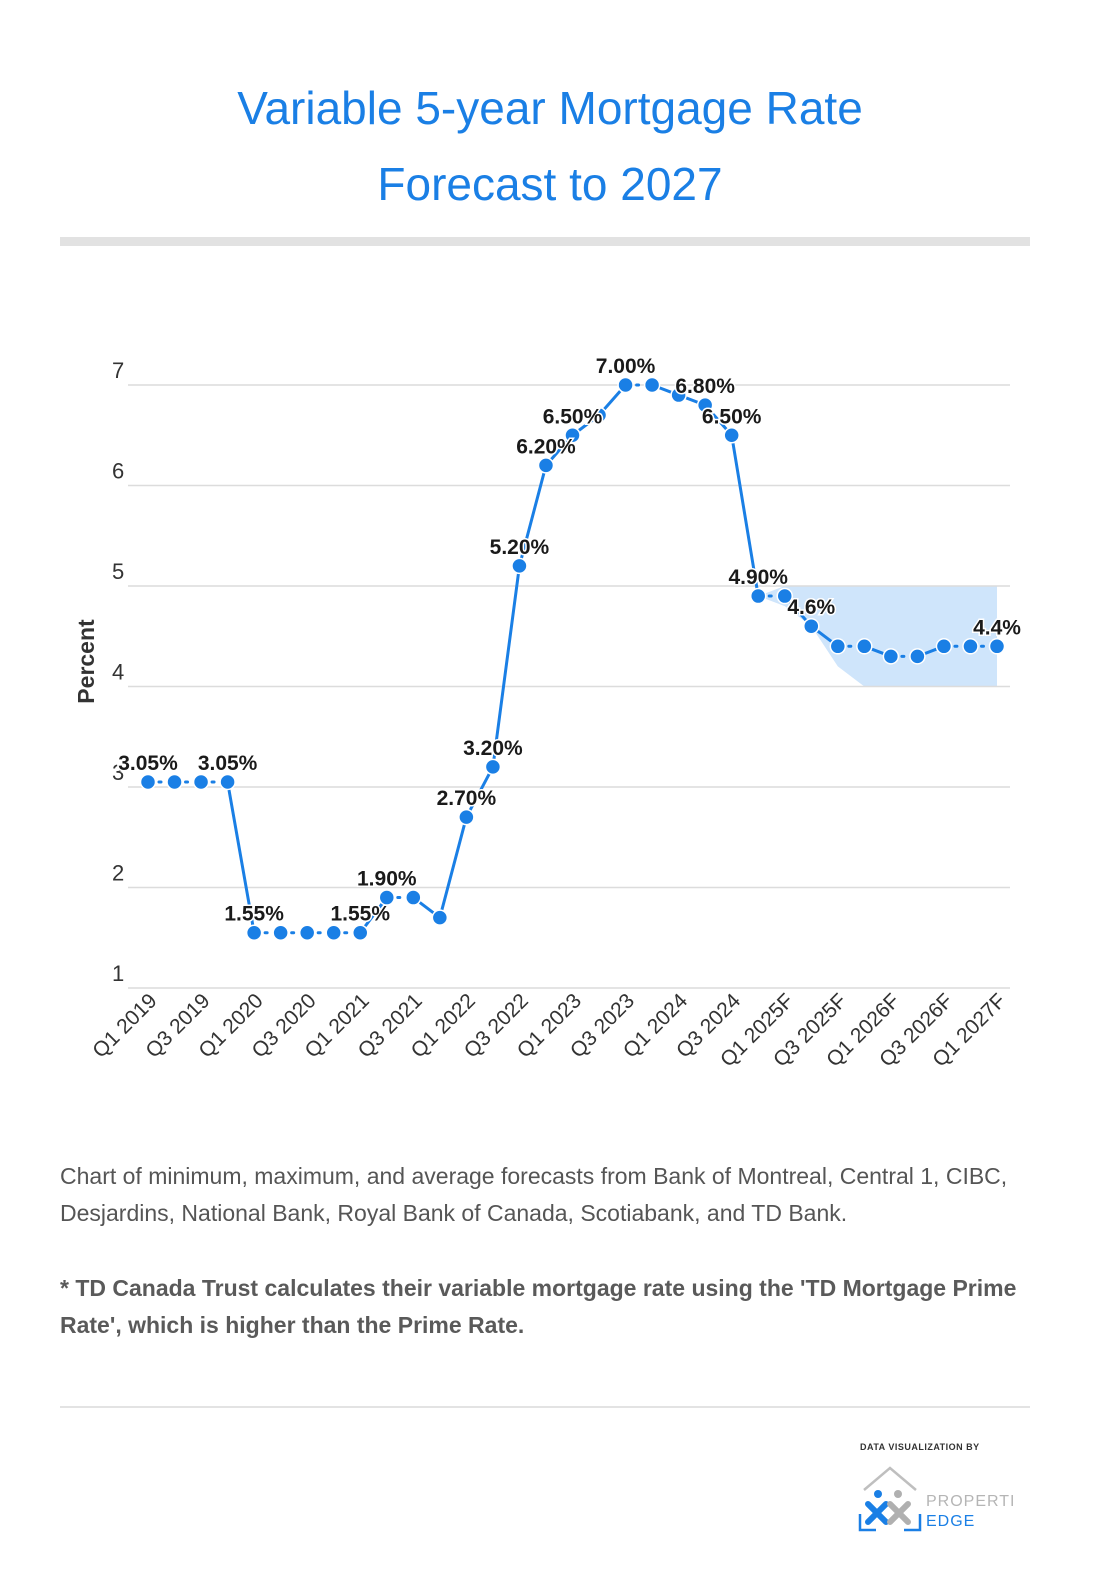 The width and height of the screenshot is (1100, 1582). What do you see at coordinates (467, 798) in the screenshot?
I see `data-label: 2.70%` at bounding box center [467, 798].